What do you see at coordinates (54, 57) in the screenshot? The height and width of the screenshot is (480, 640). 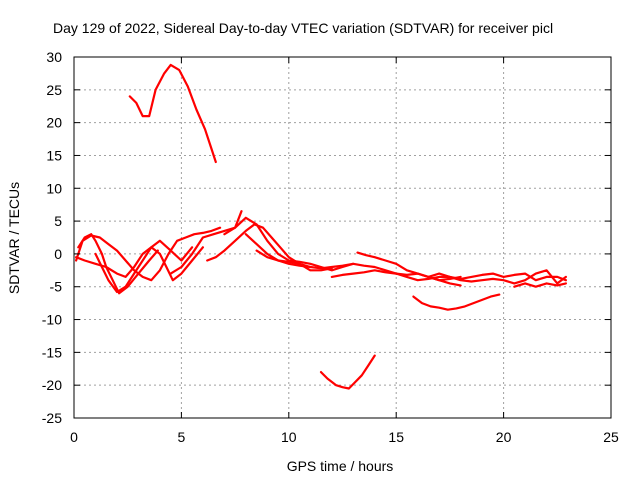 I see `y-tick-label: 30` at bounding box center [54, 57].